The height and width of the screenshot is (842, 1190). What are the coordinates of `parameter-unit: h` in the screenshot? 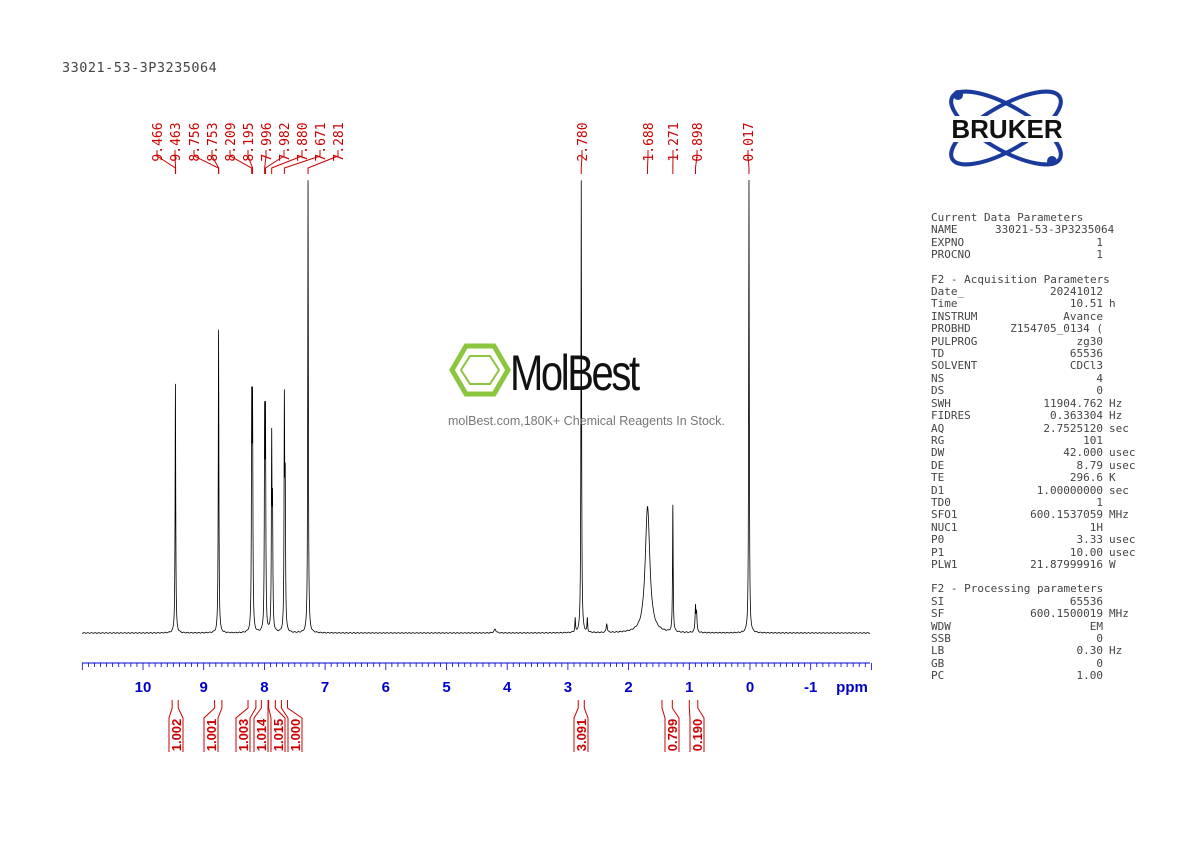 It's located at (1112, 304).